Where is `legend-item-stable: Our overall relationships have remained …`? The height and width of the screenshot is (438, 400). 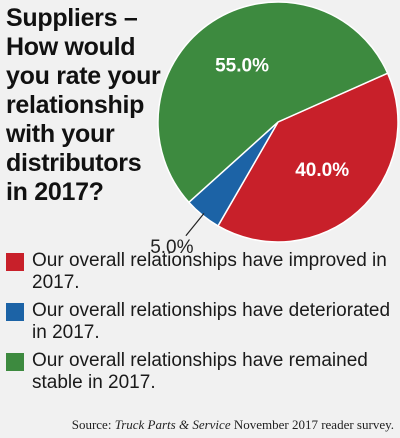
legend-item-stable: Our overall relationships have remained … is located at coordinates (201, 372).